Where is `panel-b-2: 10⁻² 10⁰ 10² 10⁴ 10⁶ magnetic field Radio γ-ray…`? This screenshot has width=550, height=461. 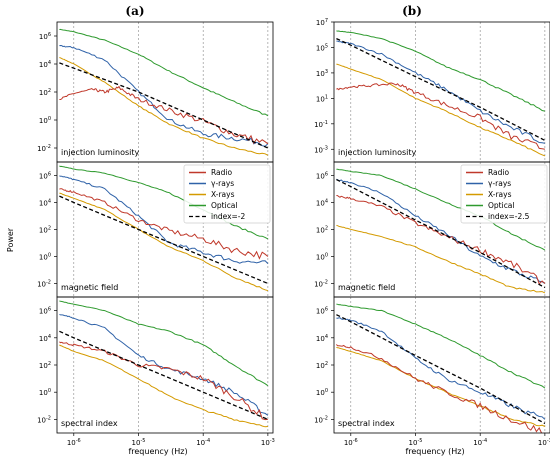 panel-b-2: 10⁻² 10⁰ 10² 10⁴ 10⁶ magnetic field Radio γ-ray… is located at coordinates (432, 229).